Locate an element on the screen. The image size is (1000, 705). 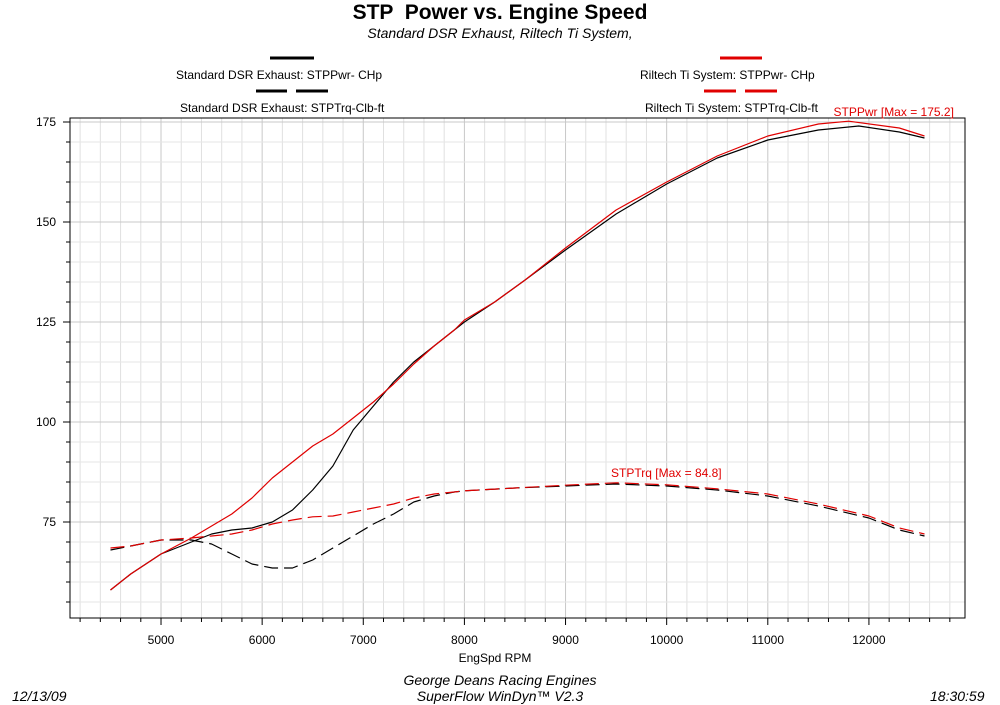
footer-time: 18:30:59 is located at coordinates (957, 696).